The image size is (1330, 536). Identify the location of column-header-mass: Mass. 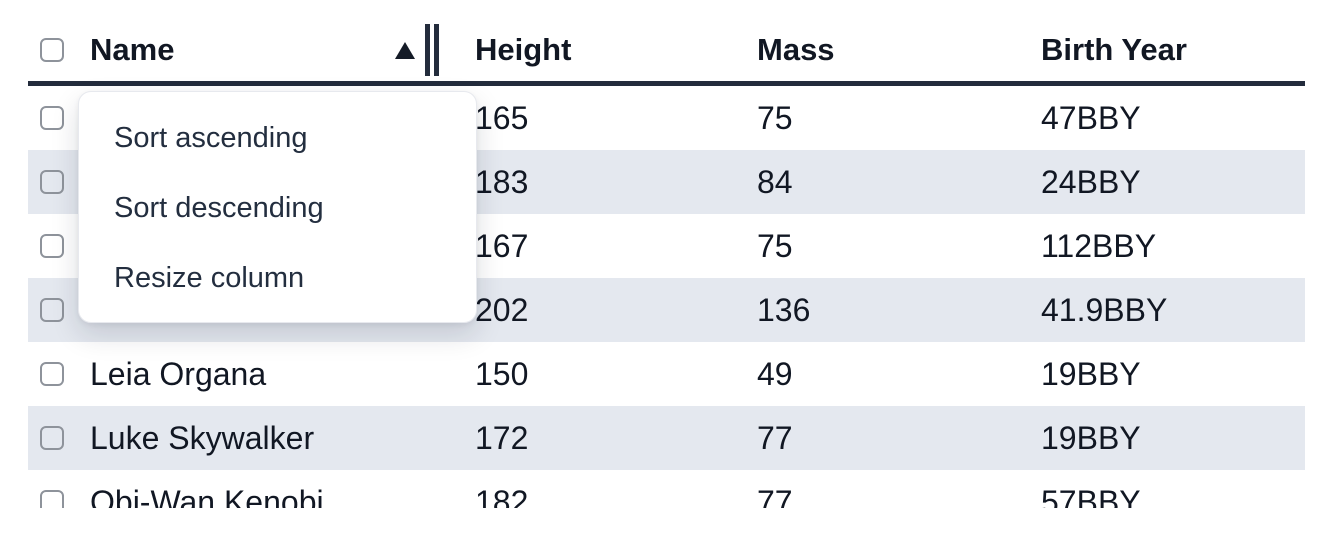
(796, 49).